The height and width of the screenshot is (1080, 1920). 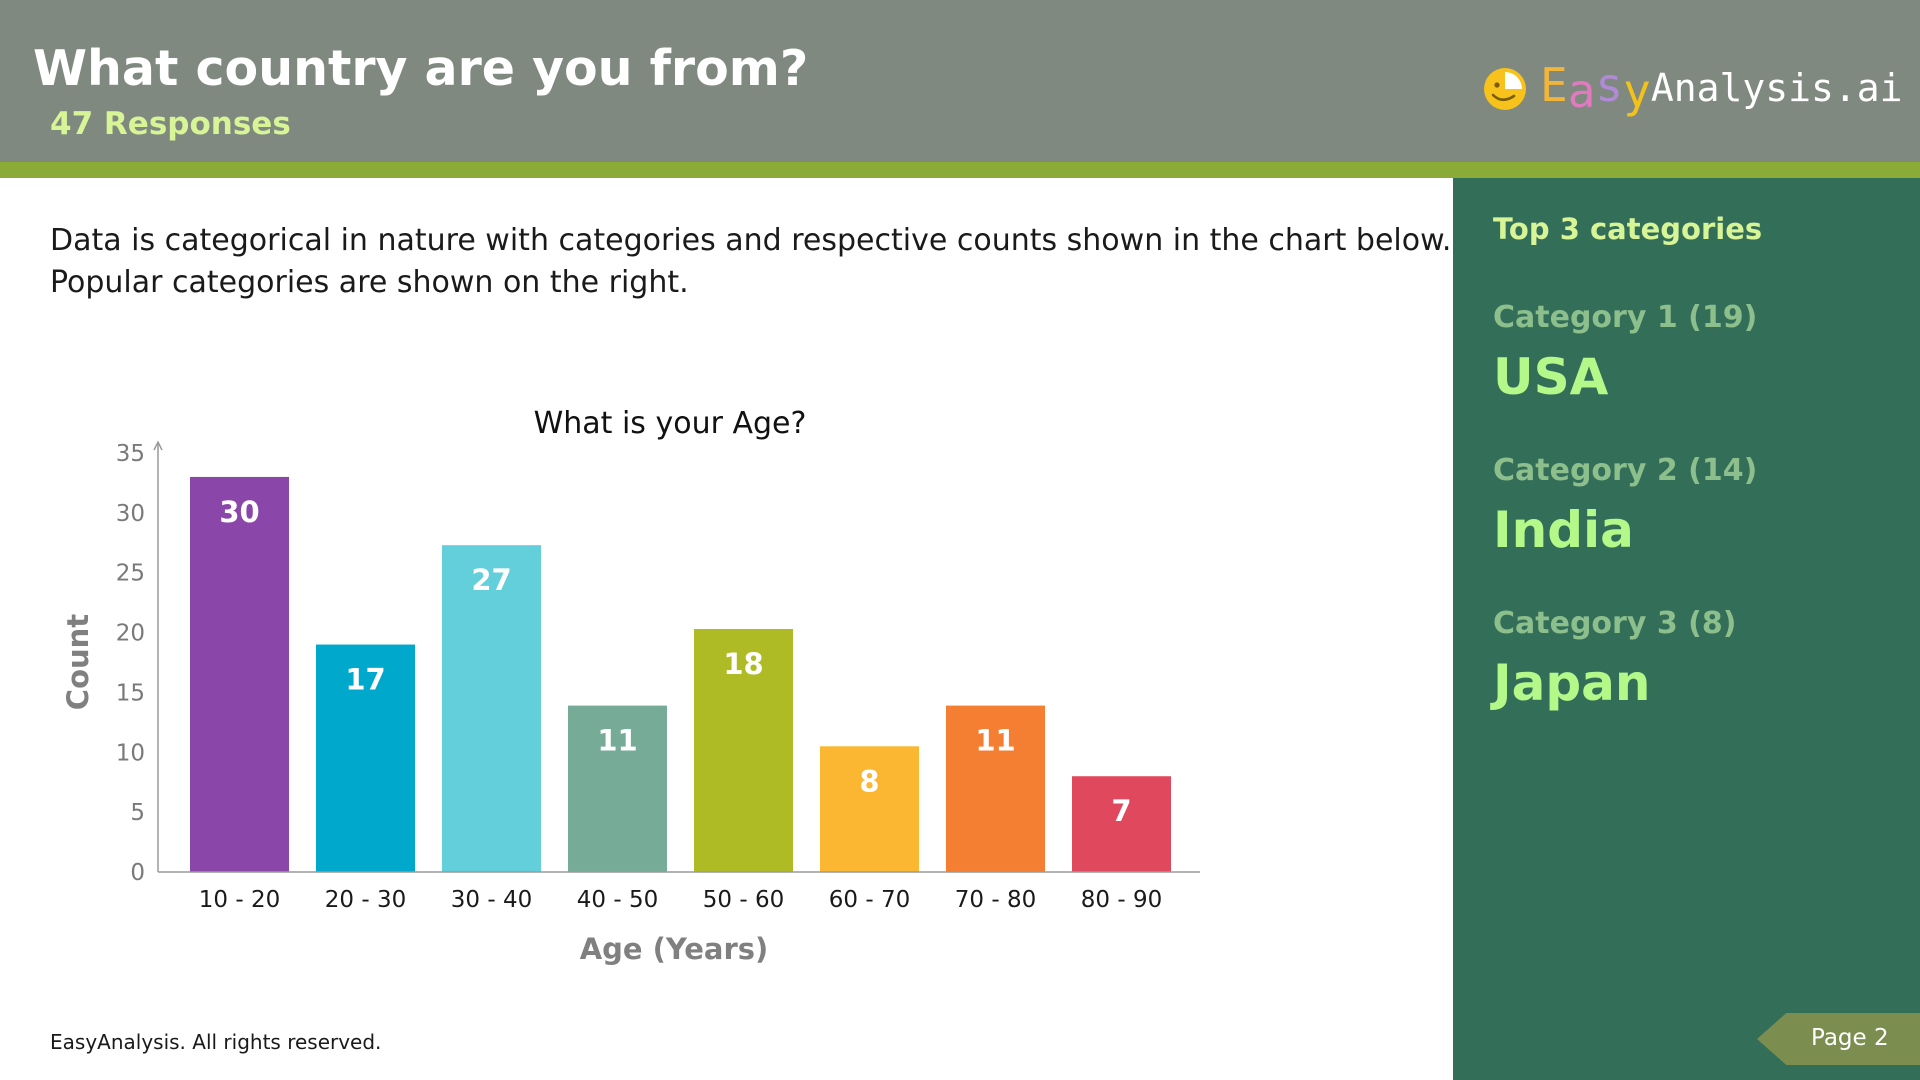 I want to click on bar-value-label: 17, so click(x=365, y=680).